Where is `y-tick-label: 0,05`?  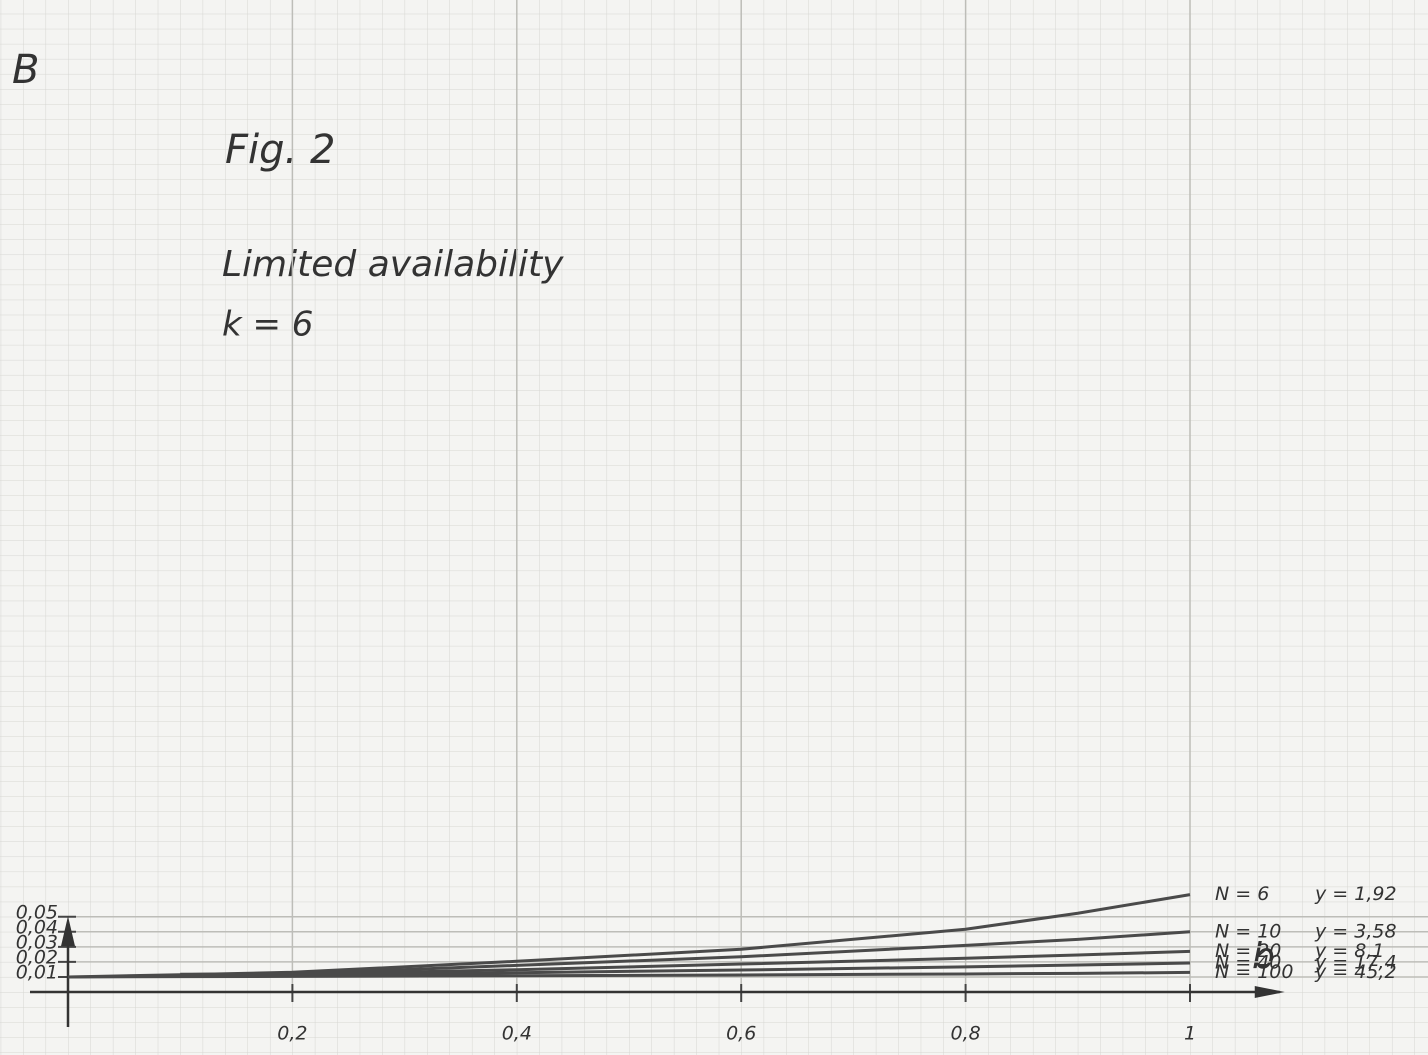
y-tick-label: 0,05 is located at coordinates (37, 912).